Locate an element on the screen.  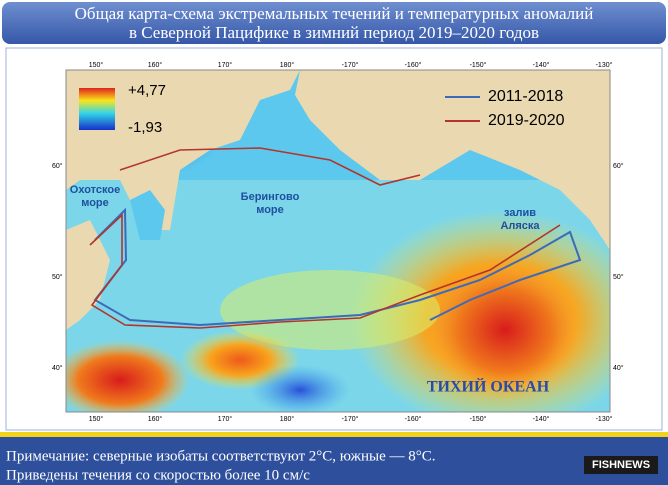
sea-label: залив is located at coordinates (520, 213).